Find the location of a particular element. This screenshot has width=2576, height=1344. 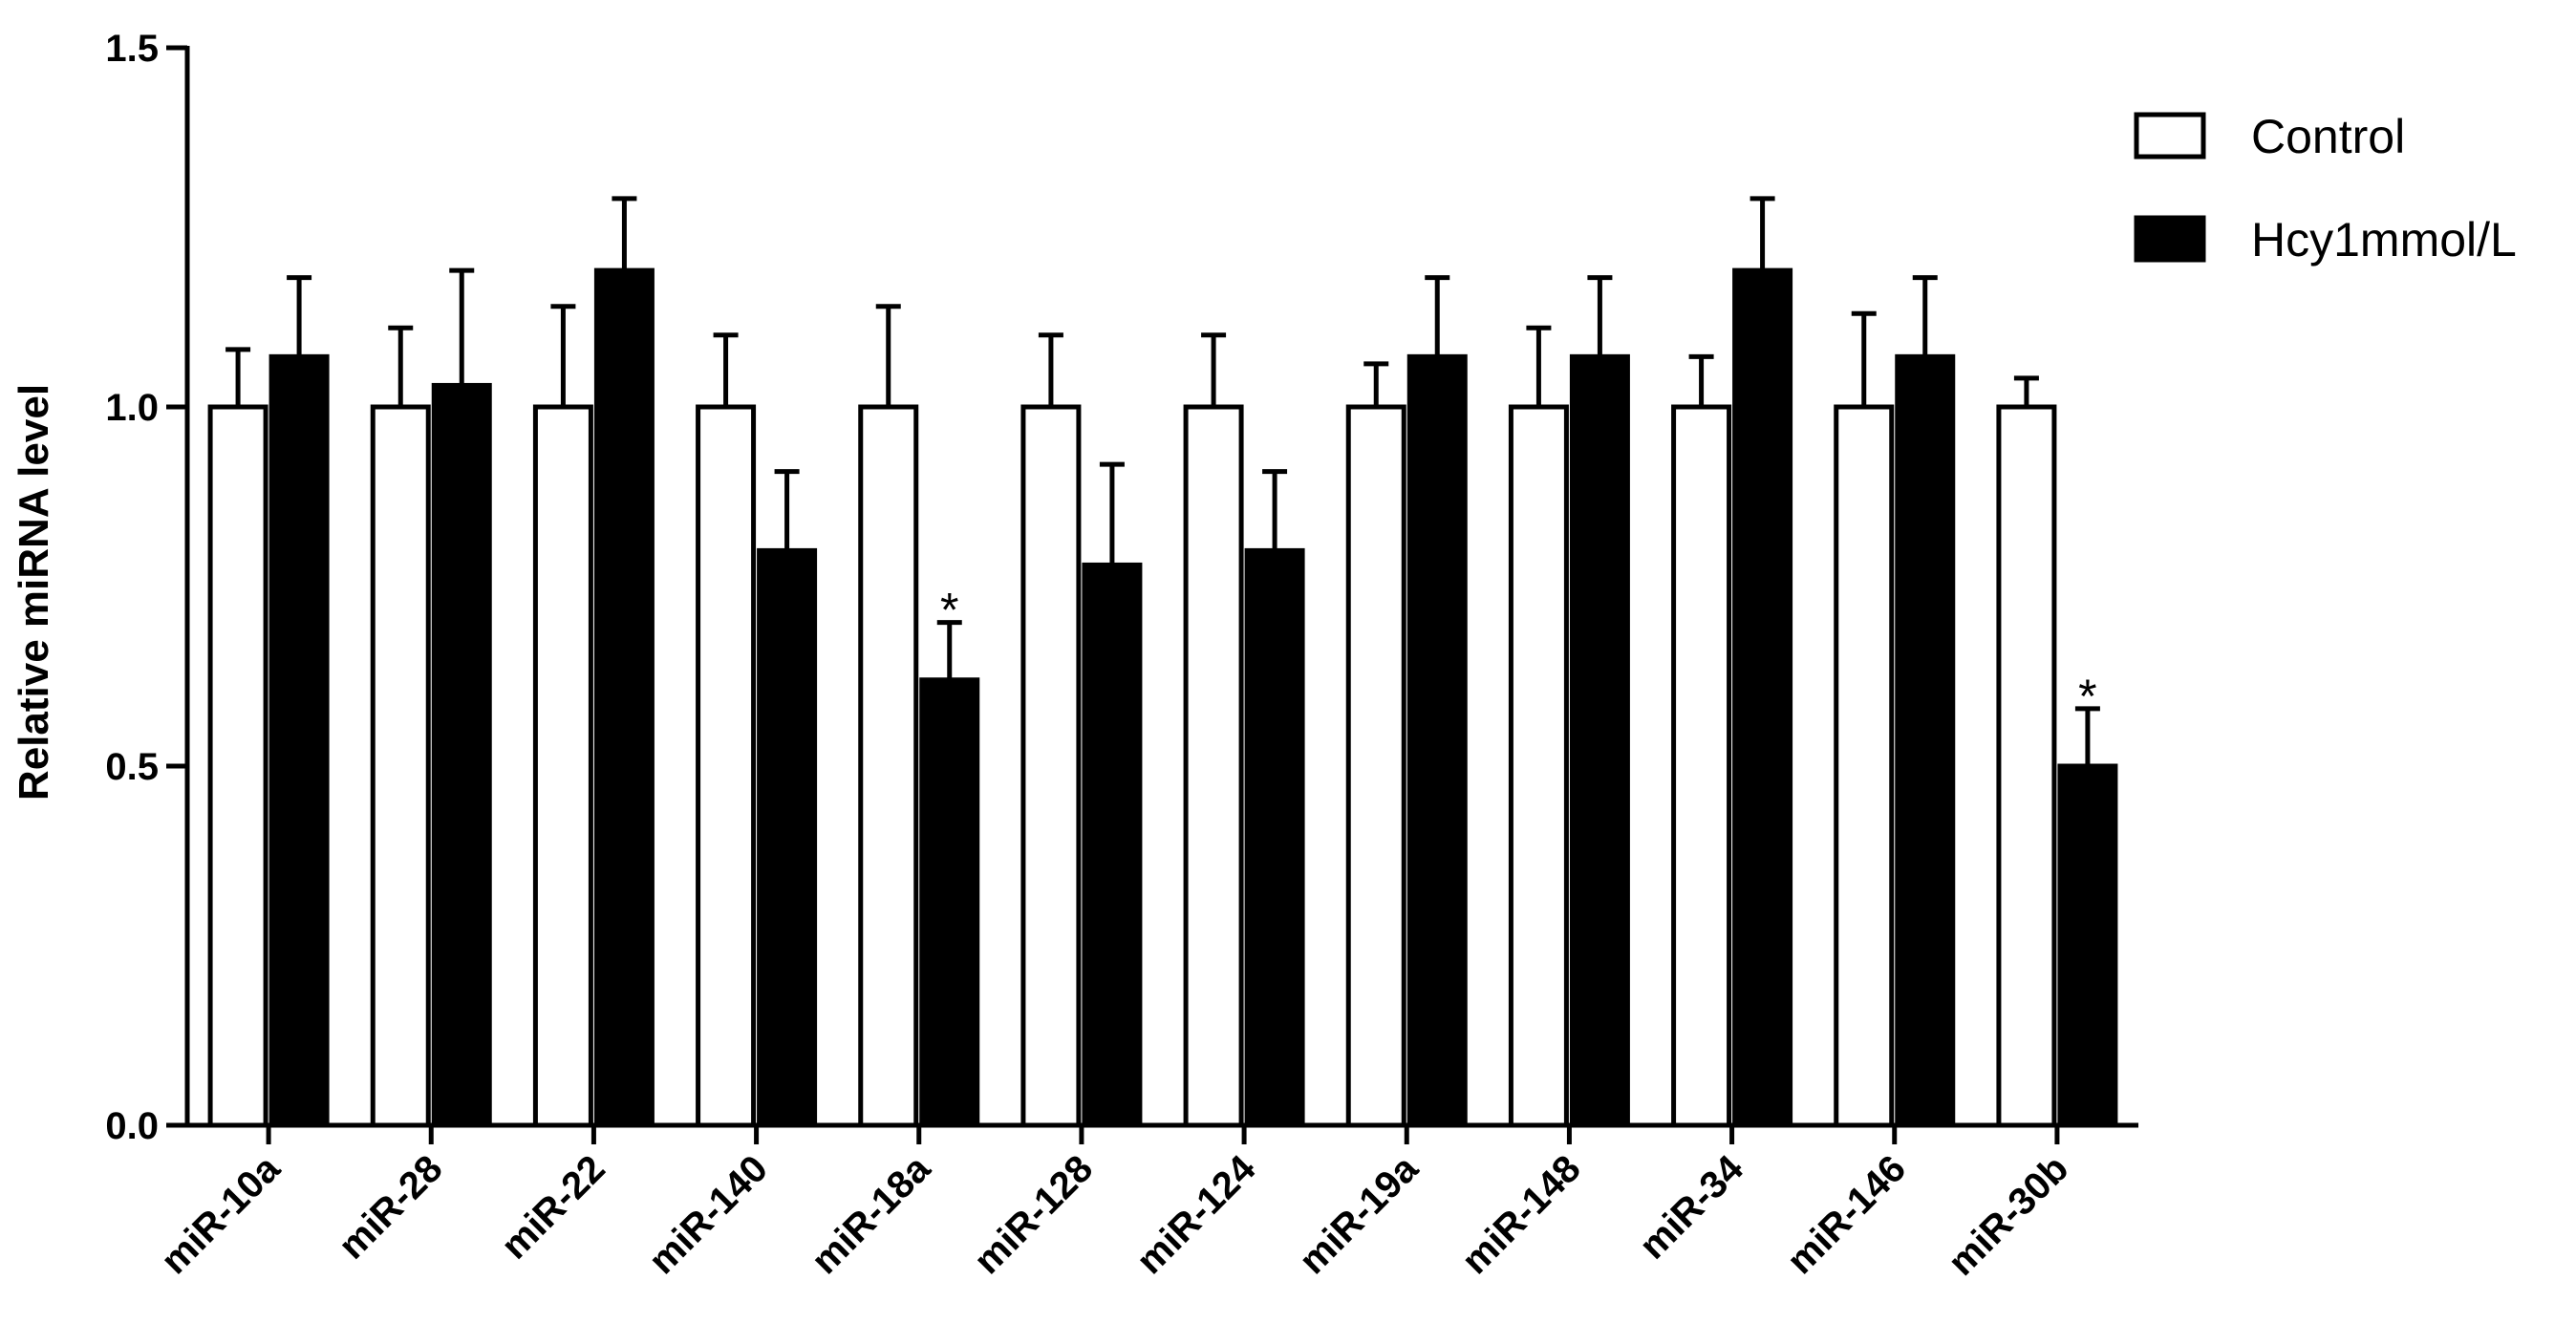

y-tick-label: 1.5 is located at coordinates (132, 49).